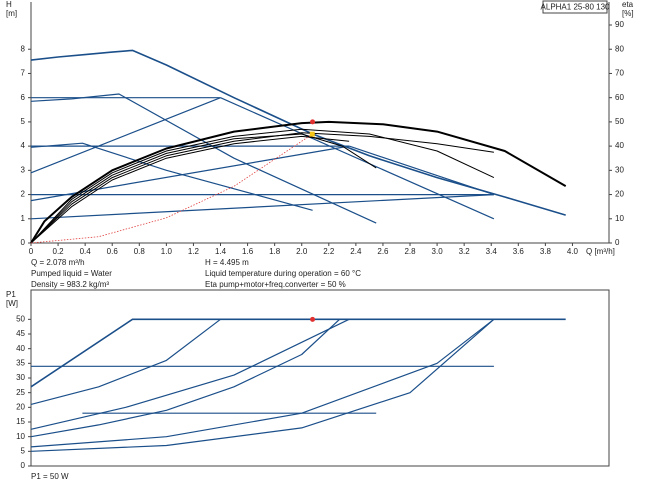  What do you see at coordinates (221, 251) in the screenshot?
I see `x-tick-label: 1.4` at bounding box center [221, 251].